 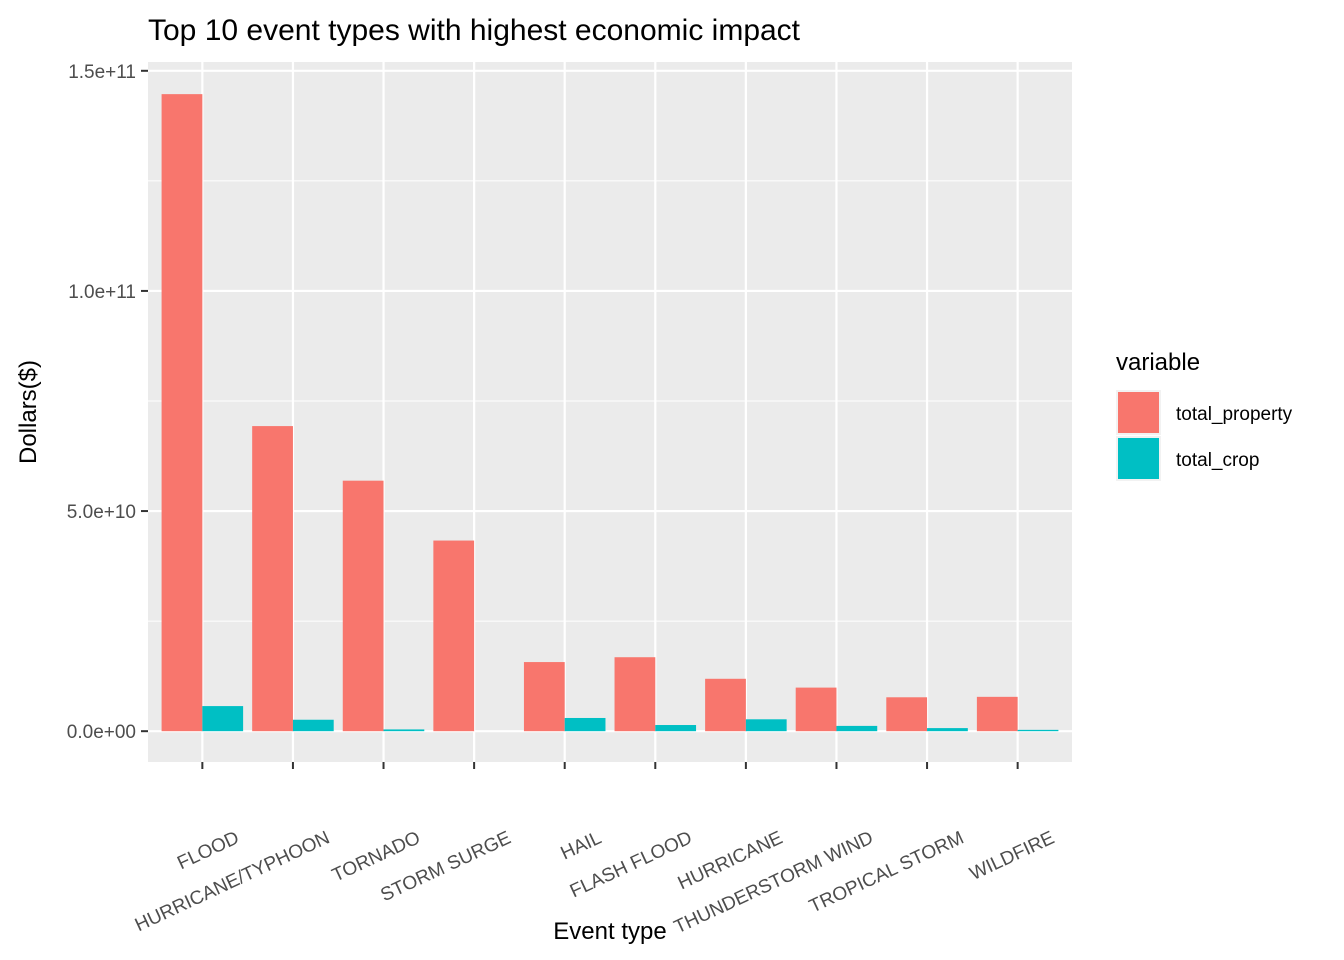 I want to click on legend: variable total_property total_crop, so click(x=1204, y=415).